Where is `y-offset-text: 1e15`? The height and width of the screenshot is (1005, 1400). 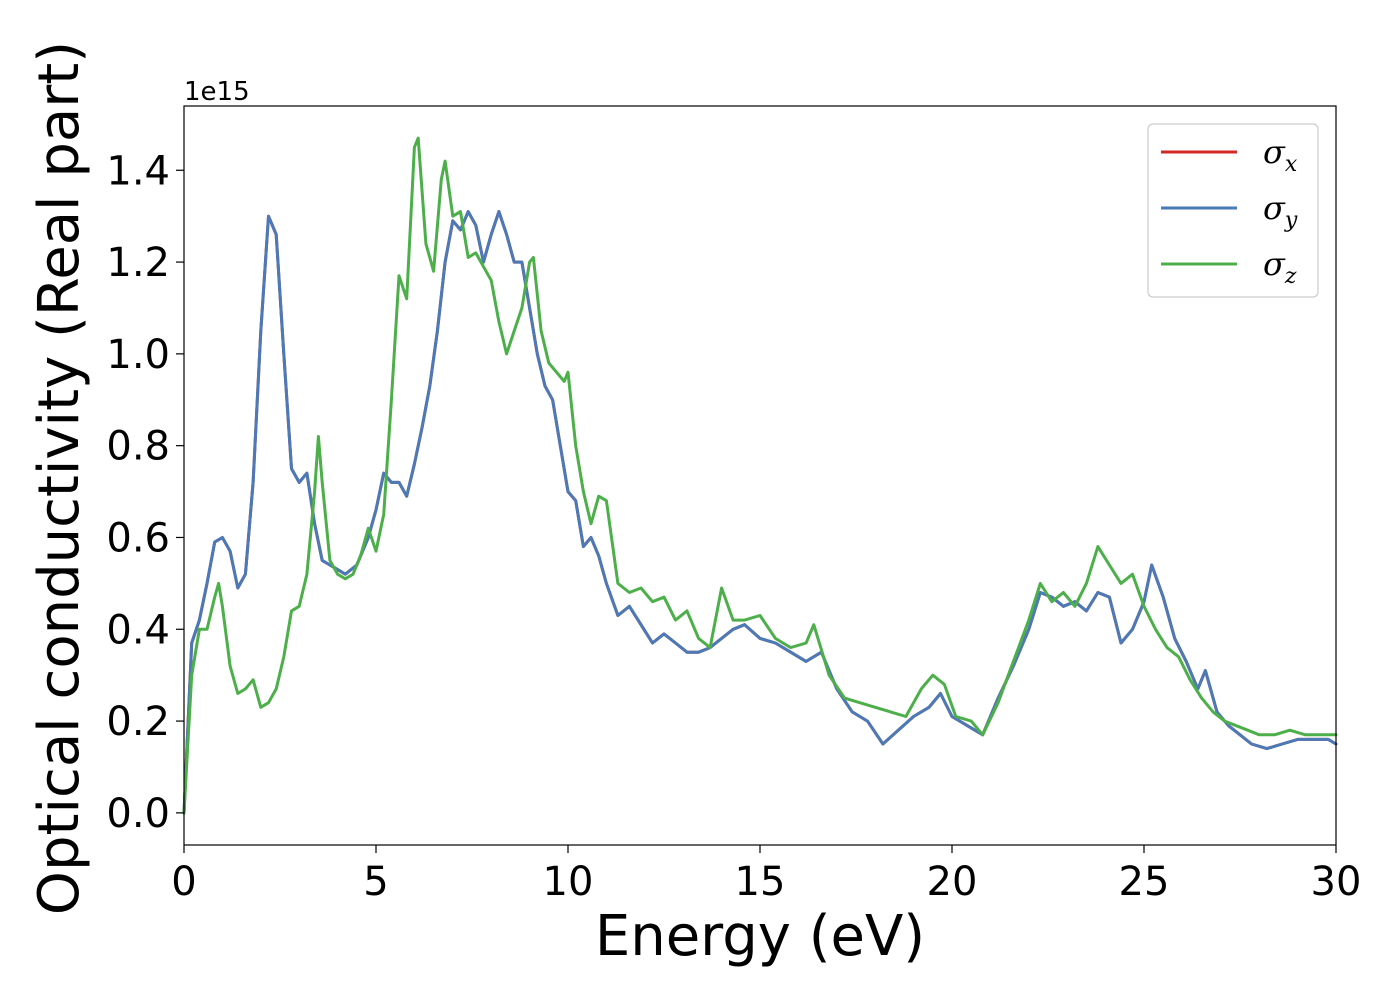 y-offset-text: 1e15 is located at coordinates (217, 92).